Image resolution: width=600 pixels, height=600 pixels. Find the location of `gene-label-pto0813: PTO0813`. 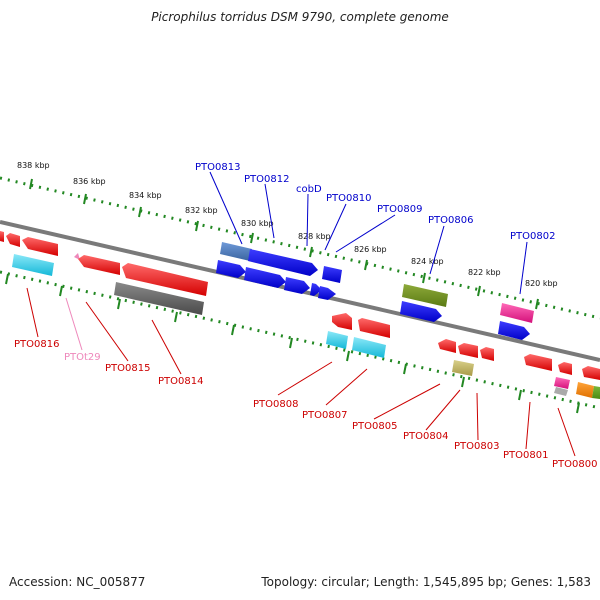

gene-label-pto0813: PTO0813 is located at coordinates (217, 167).